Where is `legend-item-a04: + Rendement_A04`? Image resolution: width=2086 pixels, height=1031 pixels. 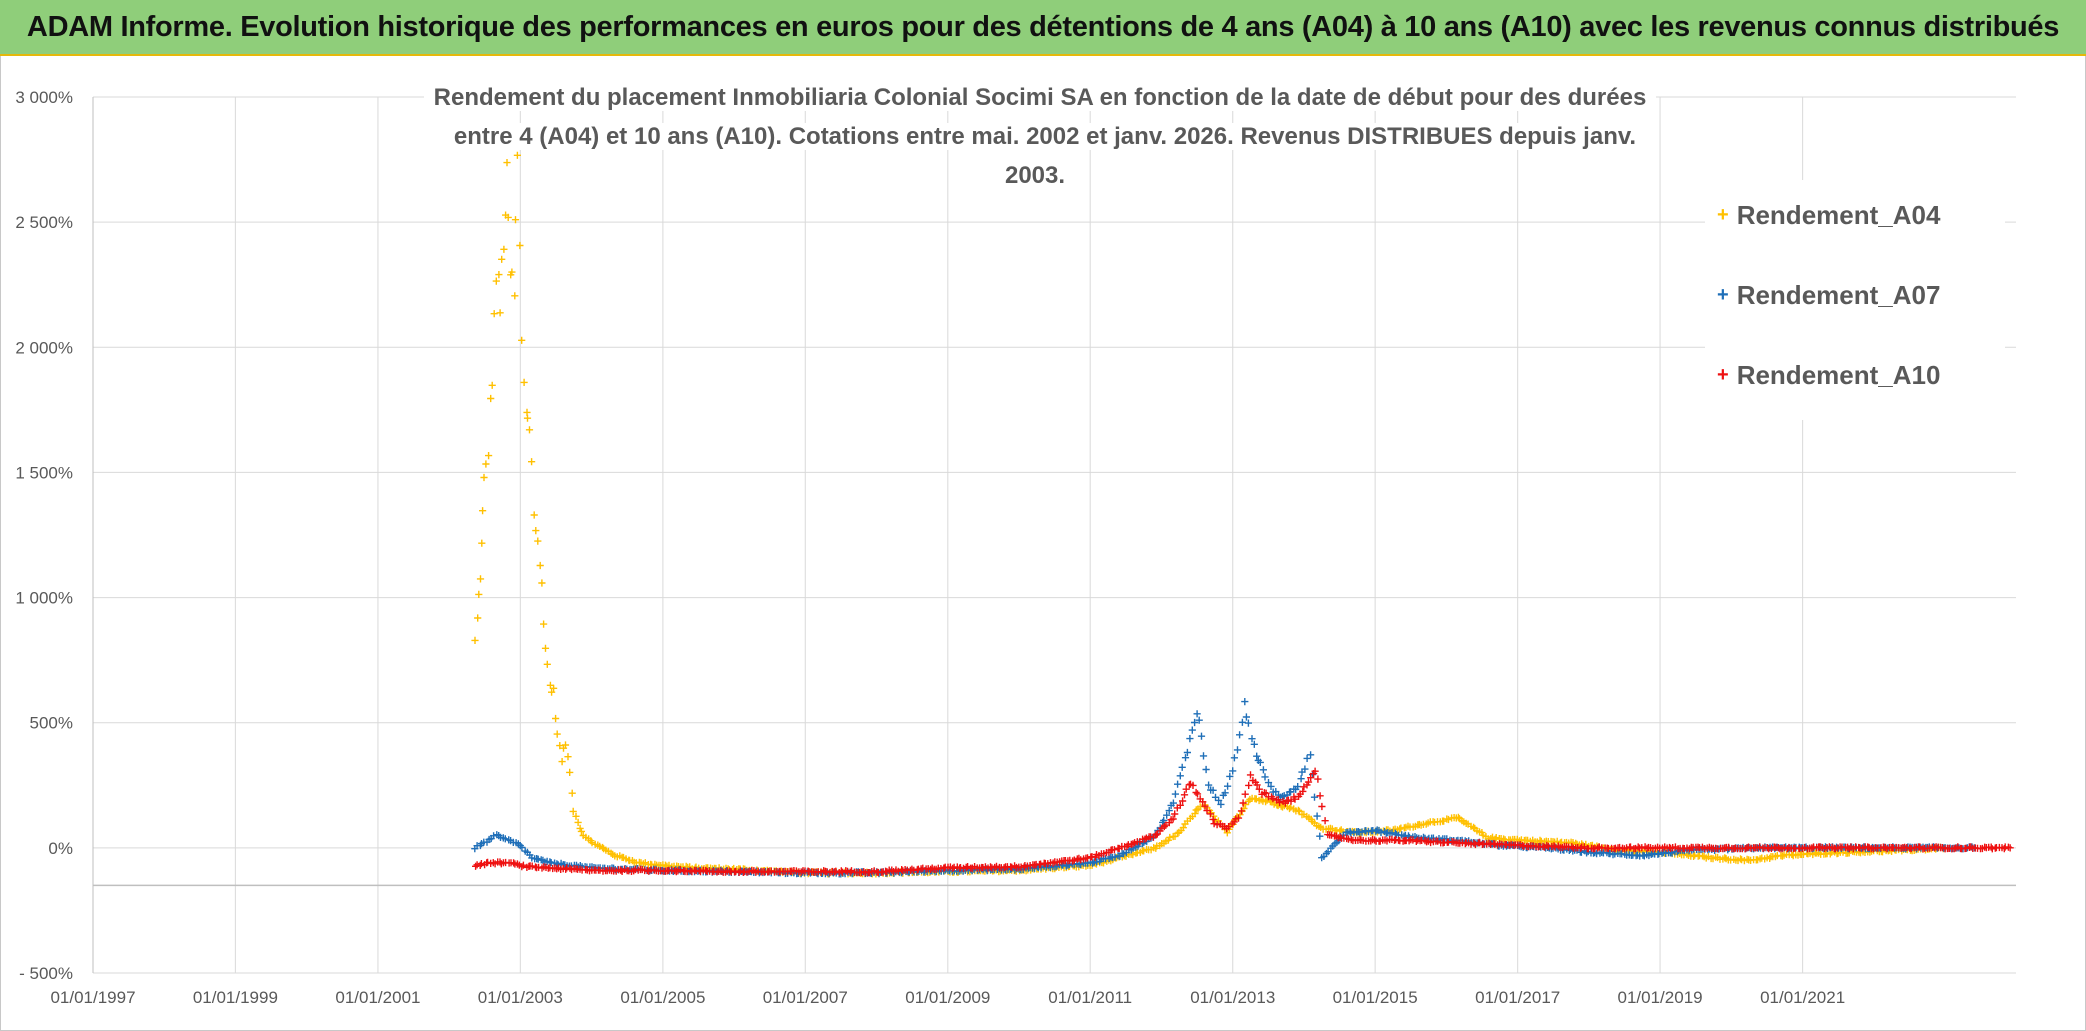
legend-item-a04: + Rendement_A04 is located at coordinates (1828, 215).